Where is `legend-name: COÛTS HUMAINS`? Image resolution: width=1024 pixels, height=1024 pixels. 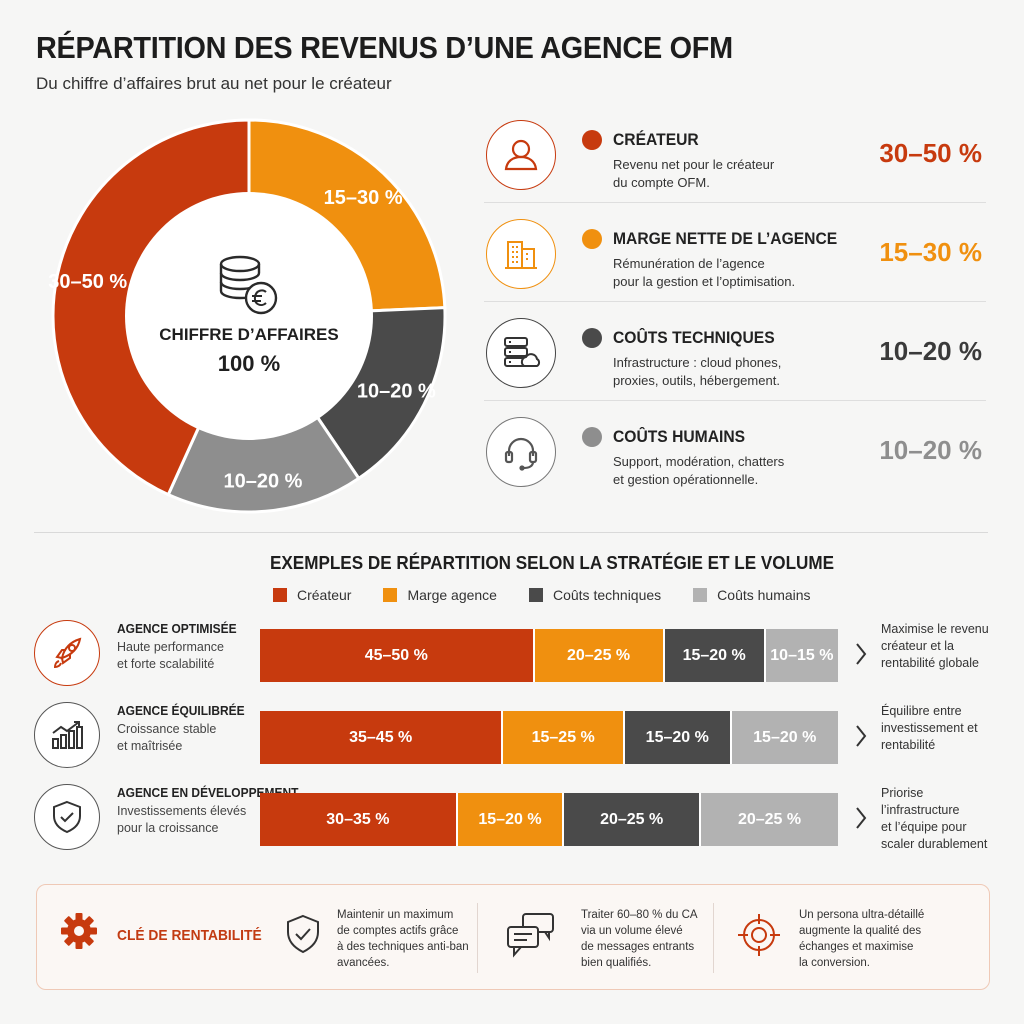
legend-name: COÛTS HUMAINS is located at coordinates (679, 436).